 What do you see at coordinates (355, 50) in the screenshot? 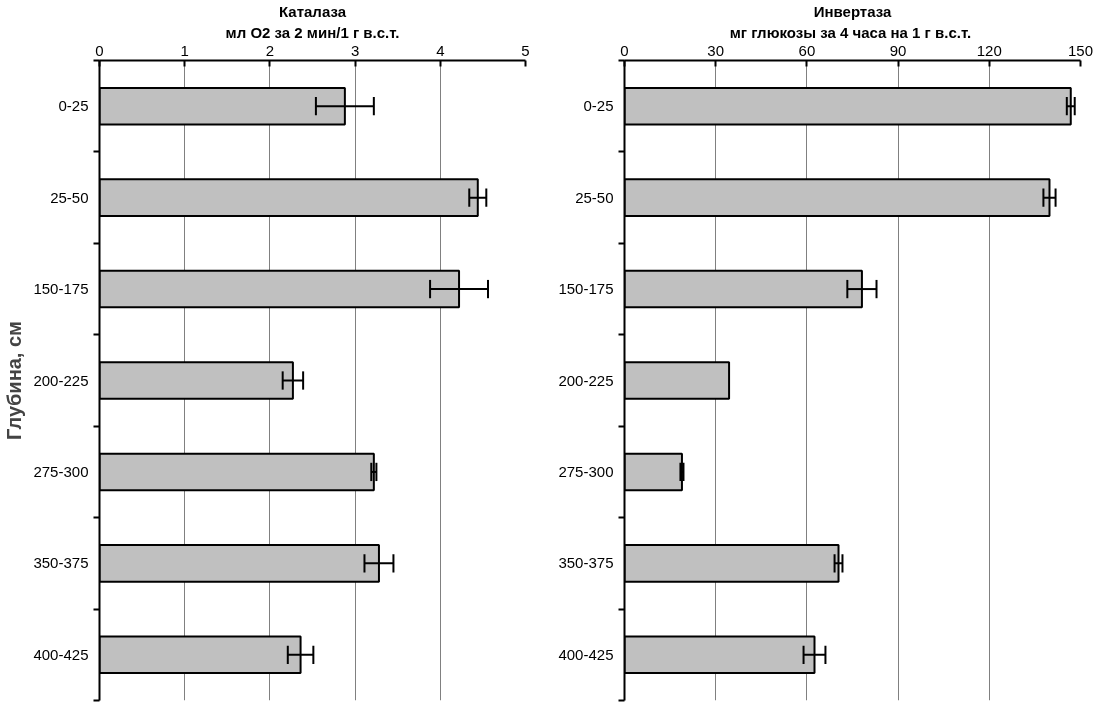
I see `x-tick-label: 3` at bounding box center [355, 50].